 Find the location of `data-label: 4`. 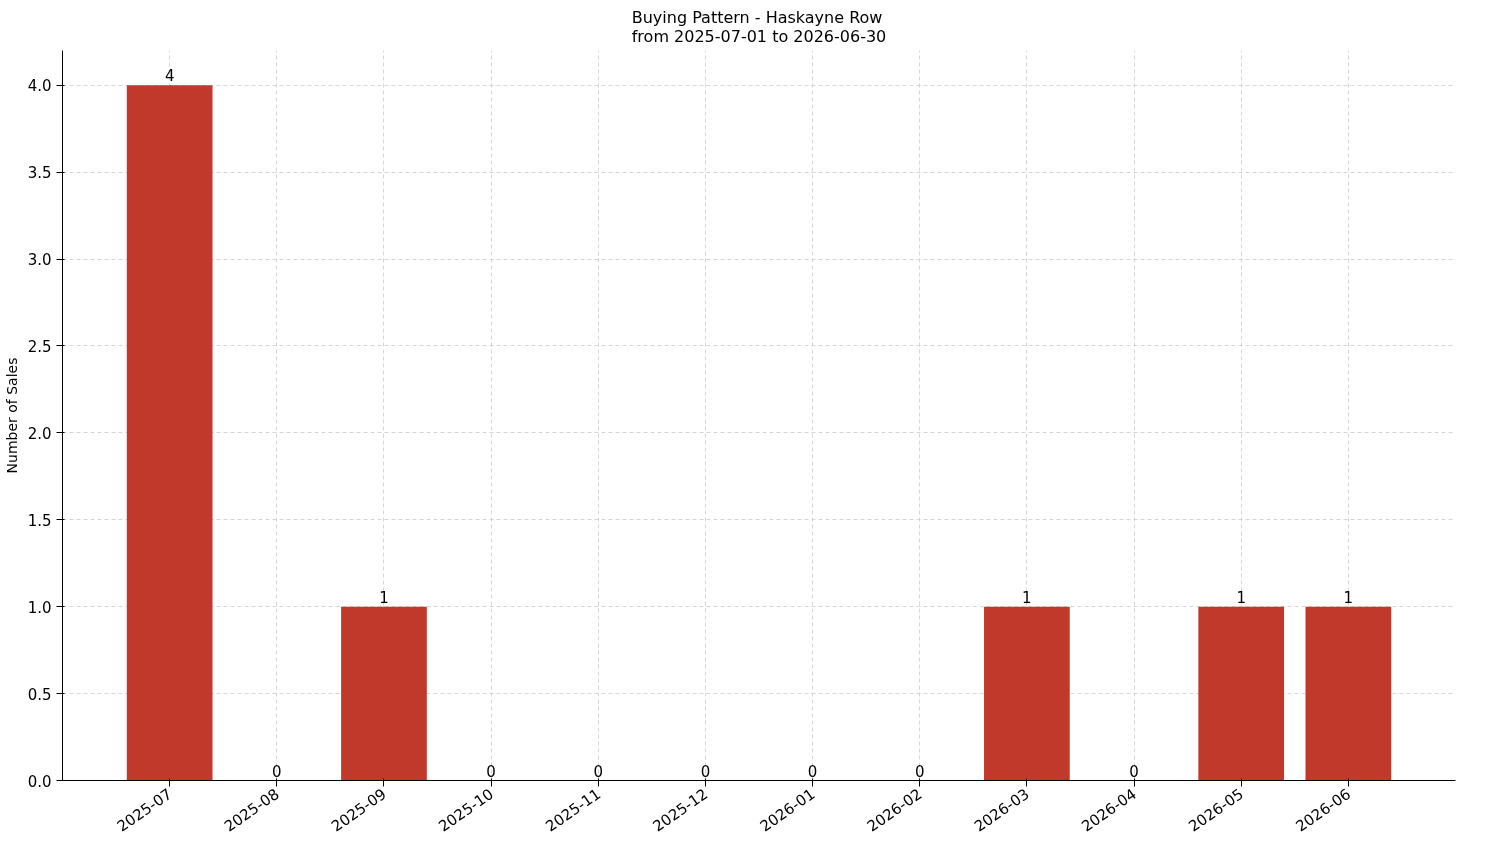

data-label: 4 is located at coordinates (169, 76).